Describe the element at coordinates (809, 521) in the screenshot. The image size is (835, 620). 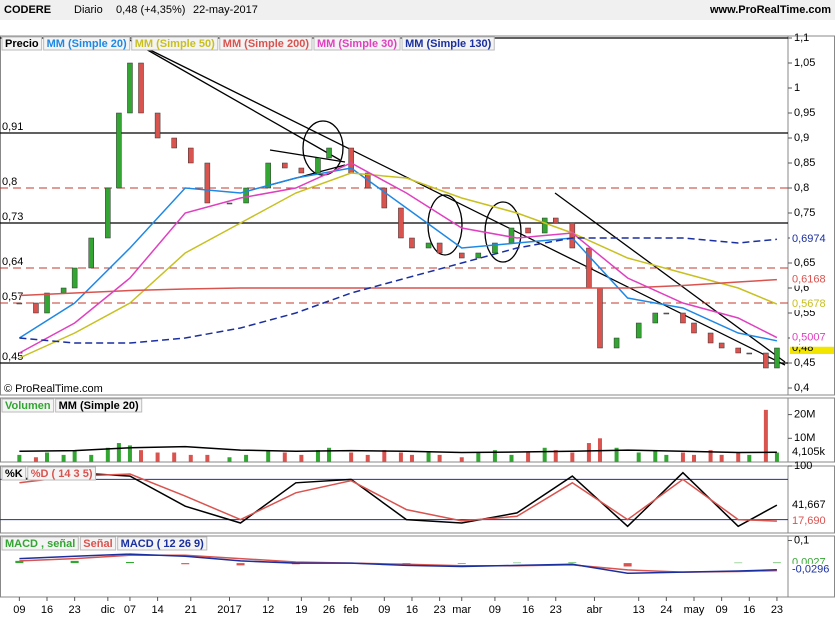
I see `value-label: 17,690` at that location.